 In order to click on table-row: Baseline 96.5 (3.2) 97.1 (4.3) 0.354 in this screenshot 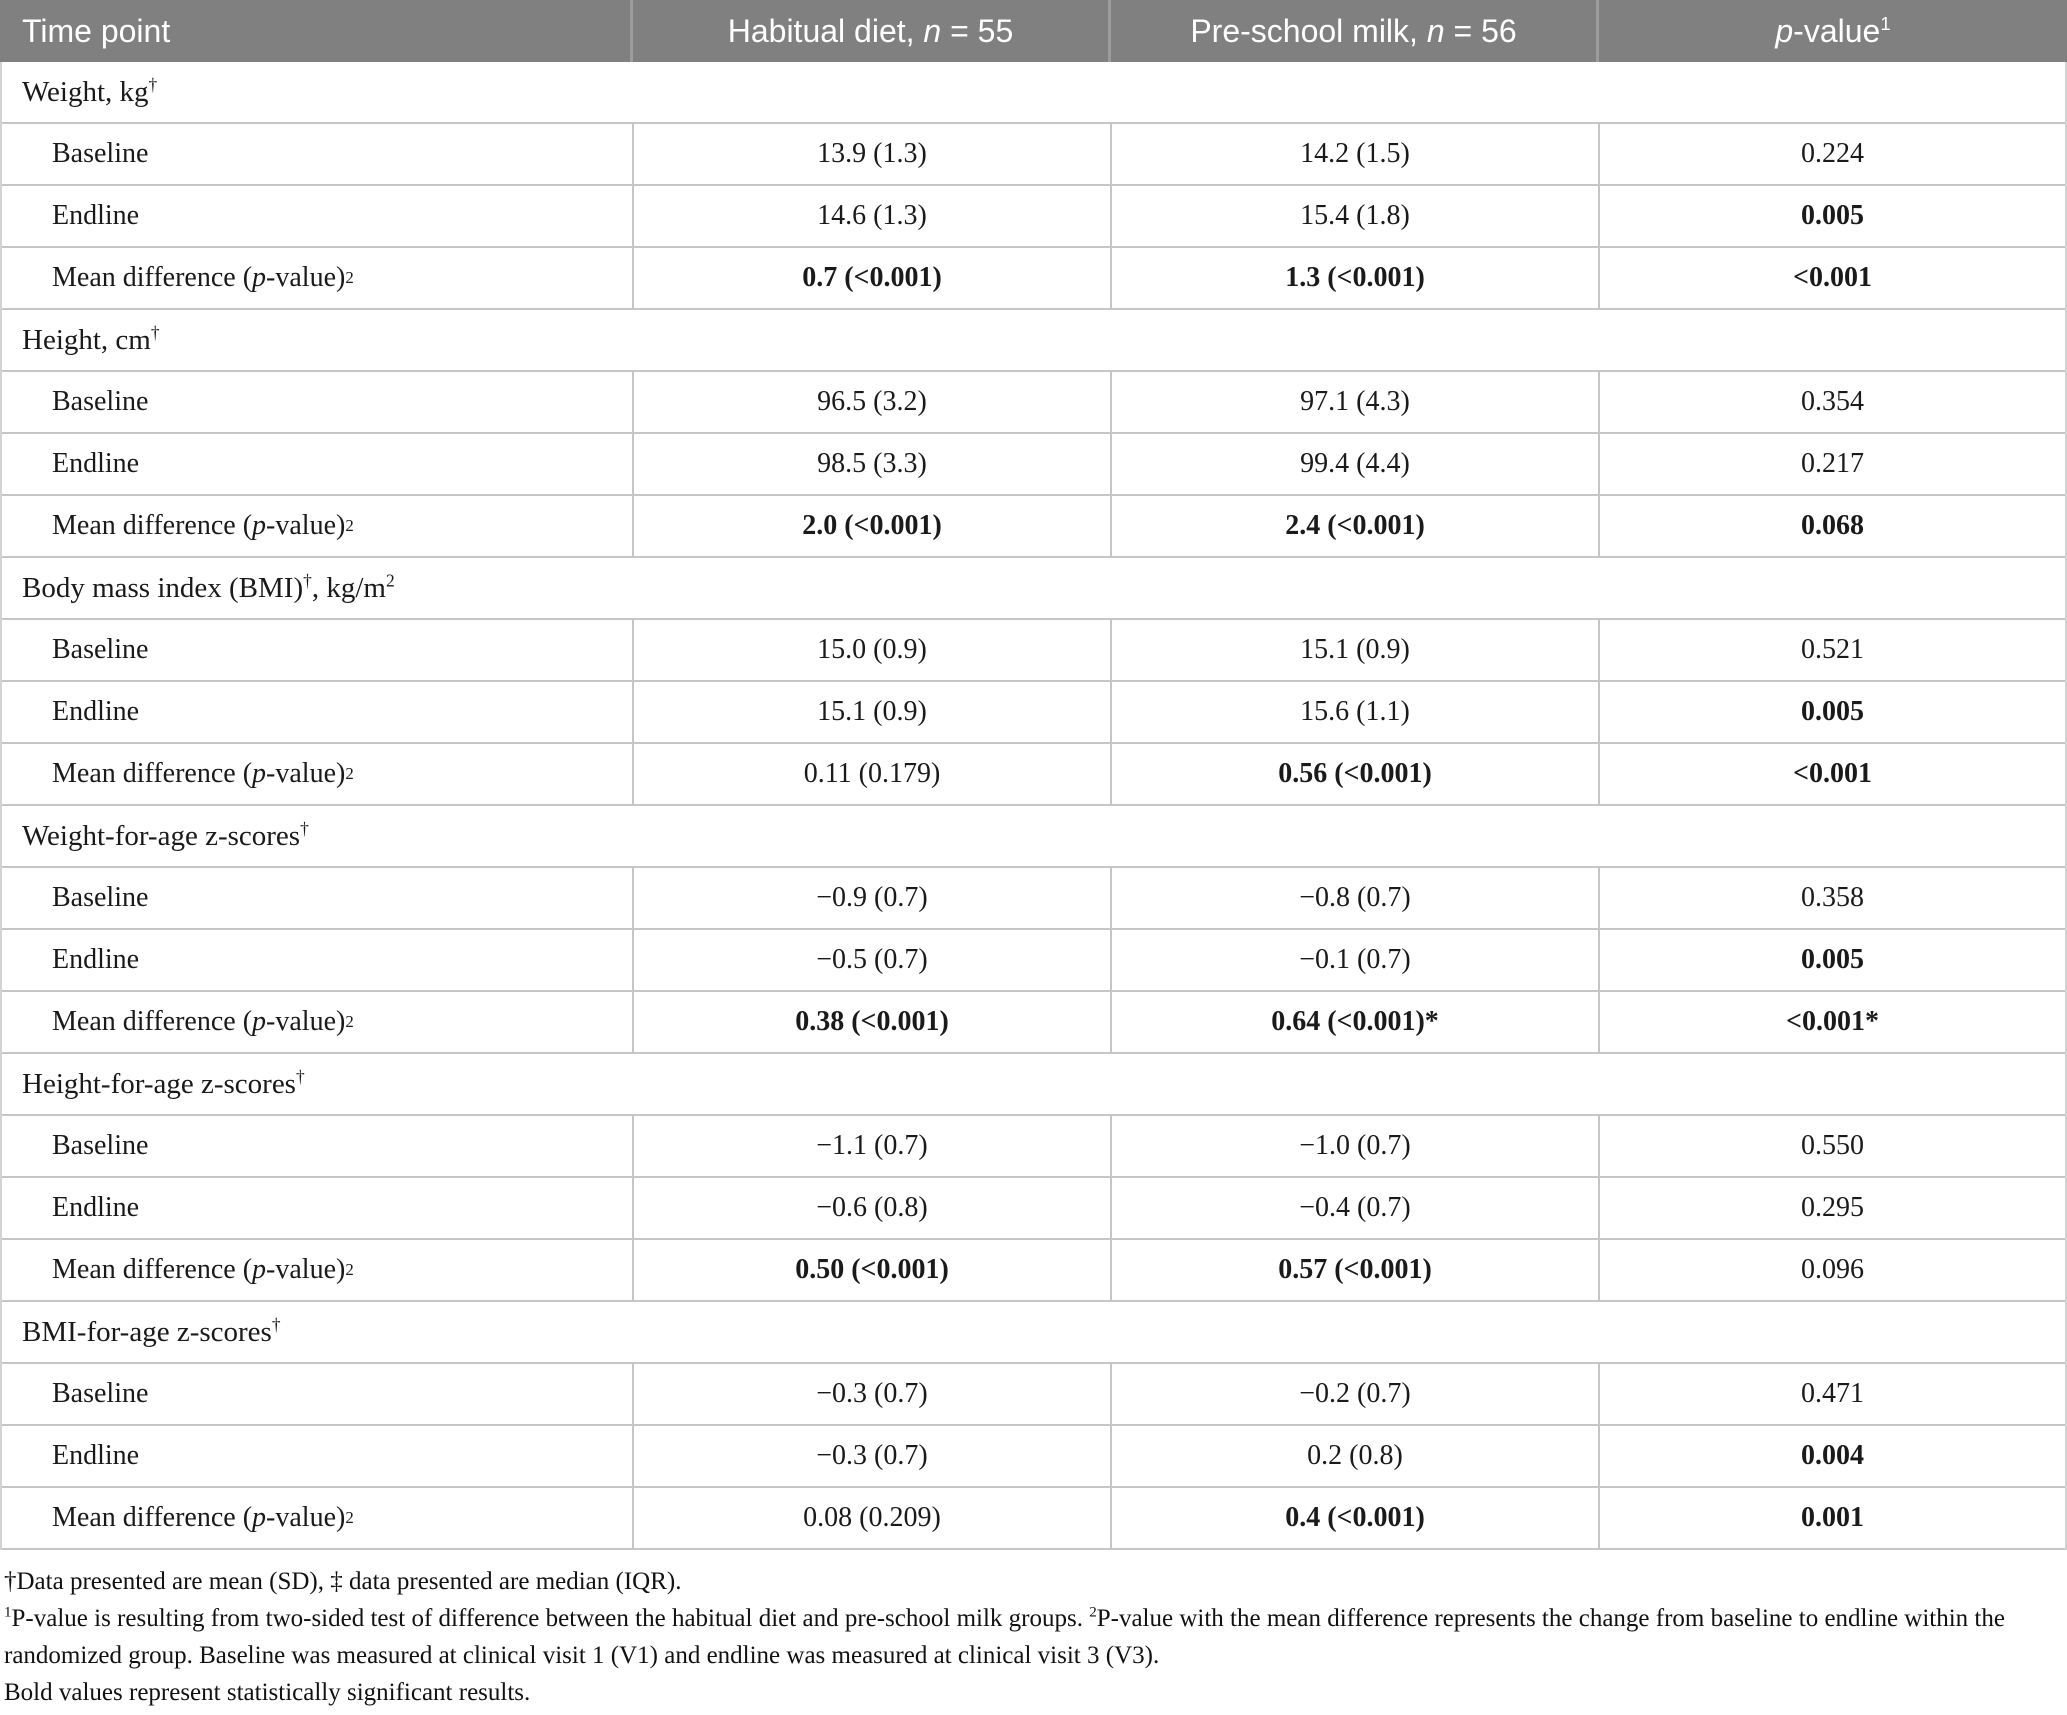, I will do `click(1033, 403)`.